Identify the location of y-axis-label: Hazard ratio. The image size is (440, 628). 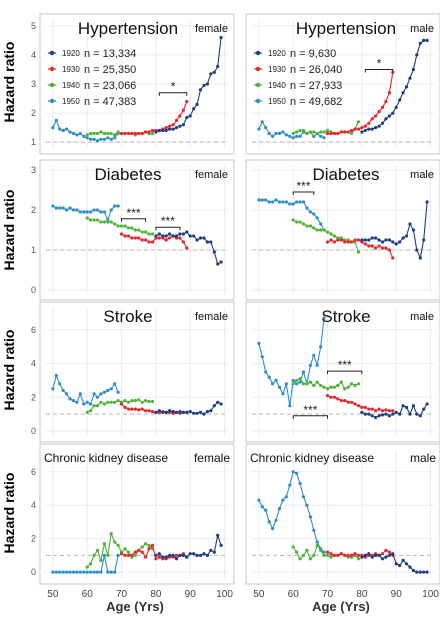
(9, 370).